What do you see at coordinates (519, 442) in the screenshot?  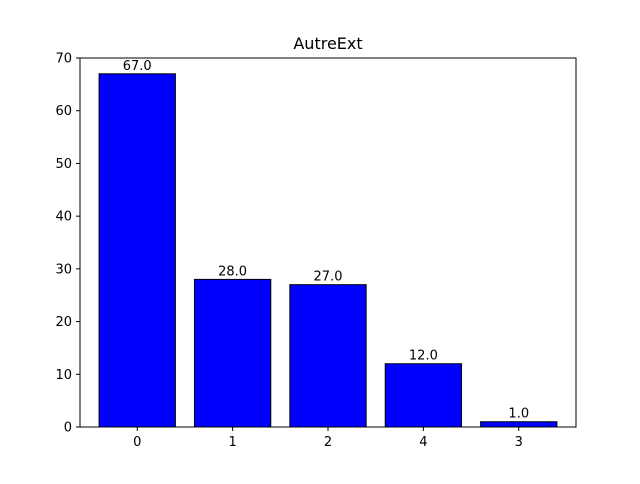 I see `x-tick-label: 3` at bounding box center [519, 442].